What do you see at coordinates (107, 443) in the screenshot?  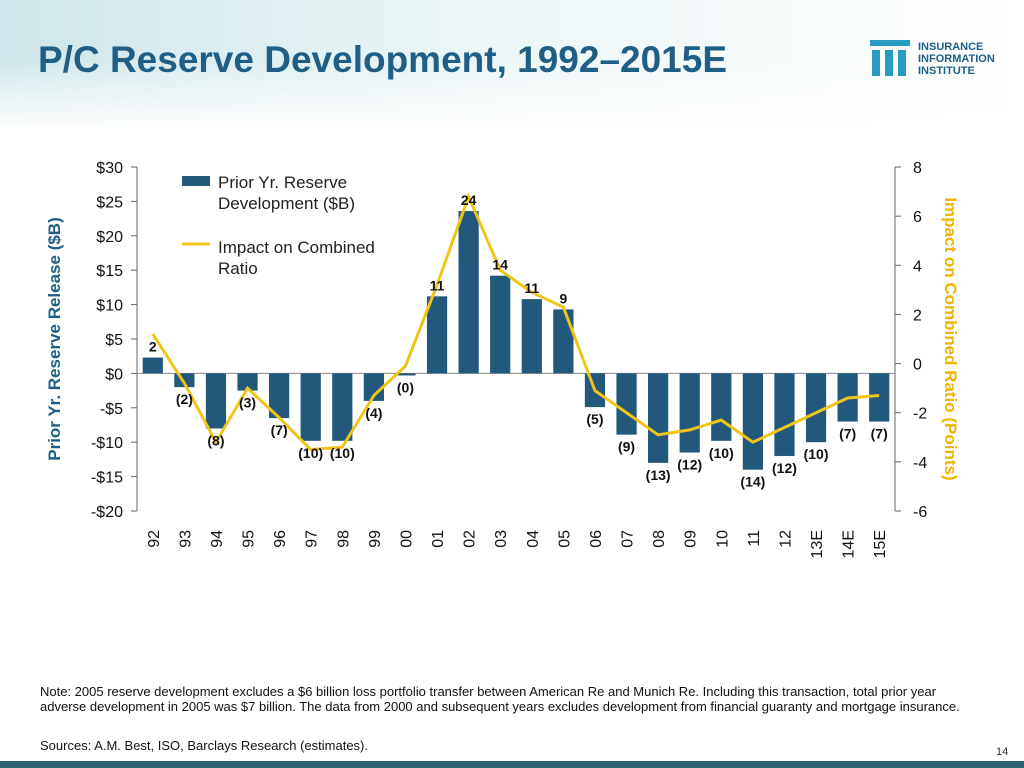 I see `y-tick-label: -$10` at bounding box center [107, 443].